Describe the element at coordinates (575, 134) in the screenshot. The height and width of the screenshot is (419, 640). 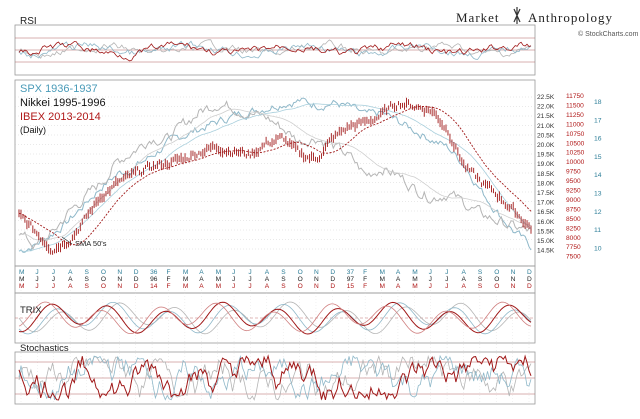
I see `axis-tick-ibex: 10750` at that location.